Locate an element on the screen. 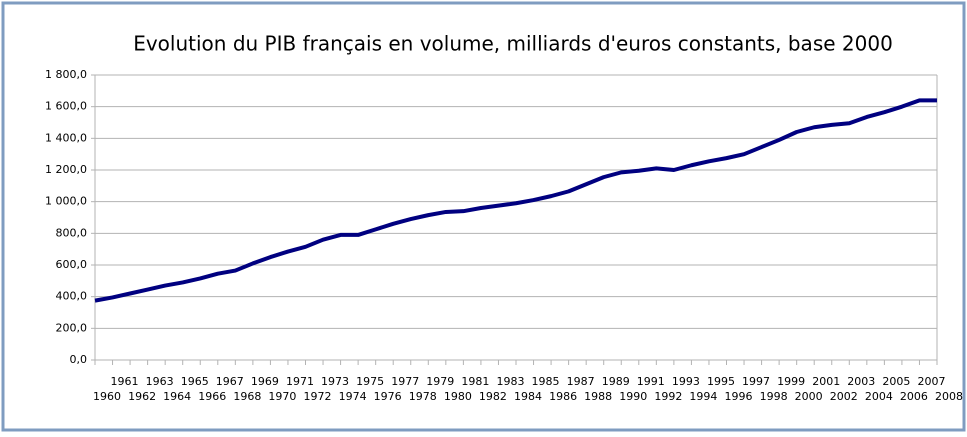 Image resolution: width=967 pixels, height=437 pixels. x-tick-label: 1997 is located at coordinates (756, 381).